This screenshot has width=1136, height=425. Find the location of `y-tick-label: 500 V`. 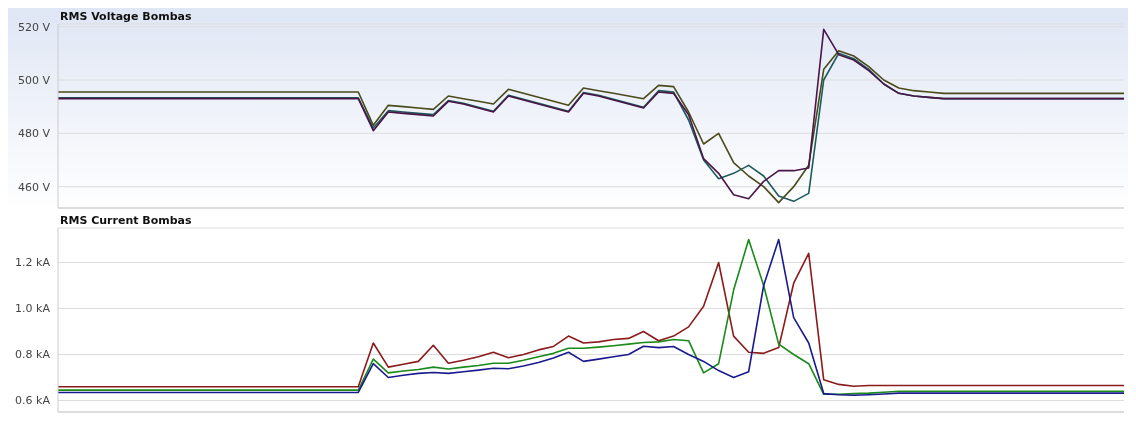

y-tick-label: 500 V is located at coordinates (34, 80).